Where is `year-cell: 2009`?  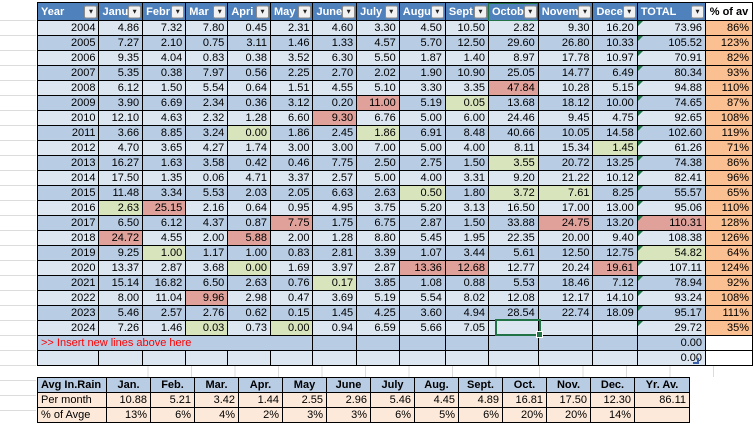 year-cell: 2009 is located at coordinates (68, 103).